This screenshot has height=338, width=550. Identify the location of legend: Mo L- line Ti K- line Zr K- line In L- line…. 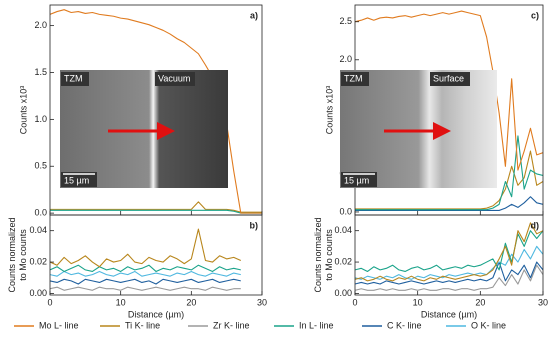
(260, 325).